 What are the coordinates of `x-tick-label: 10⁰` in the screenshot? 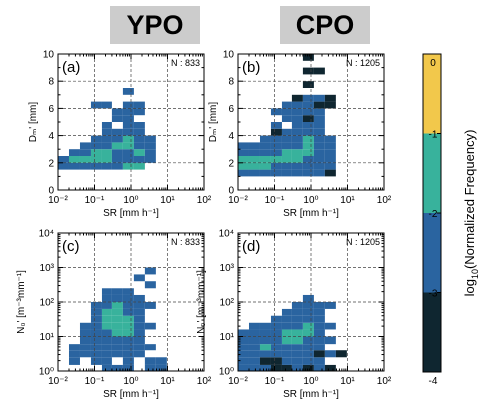 It's located at (130, 381).